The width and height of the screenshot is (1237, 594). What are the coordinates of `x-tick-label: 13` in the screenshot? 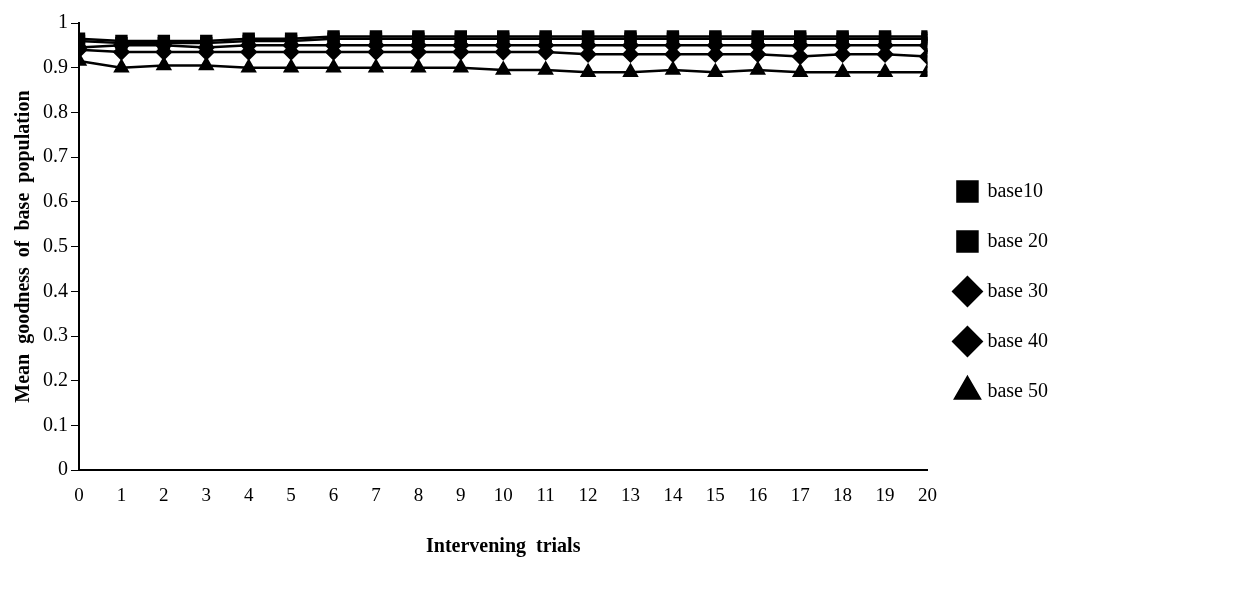 It's located at (630, 494).